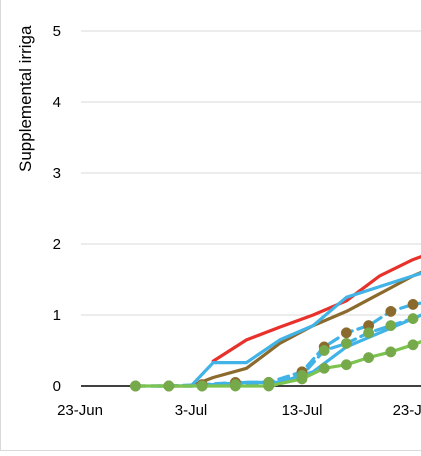  What do you see at coordinates (407, 410) in the screenshot?
I see `x-tick-label: 23-Jul` at bounding box center [407, 410].